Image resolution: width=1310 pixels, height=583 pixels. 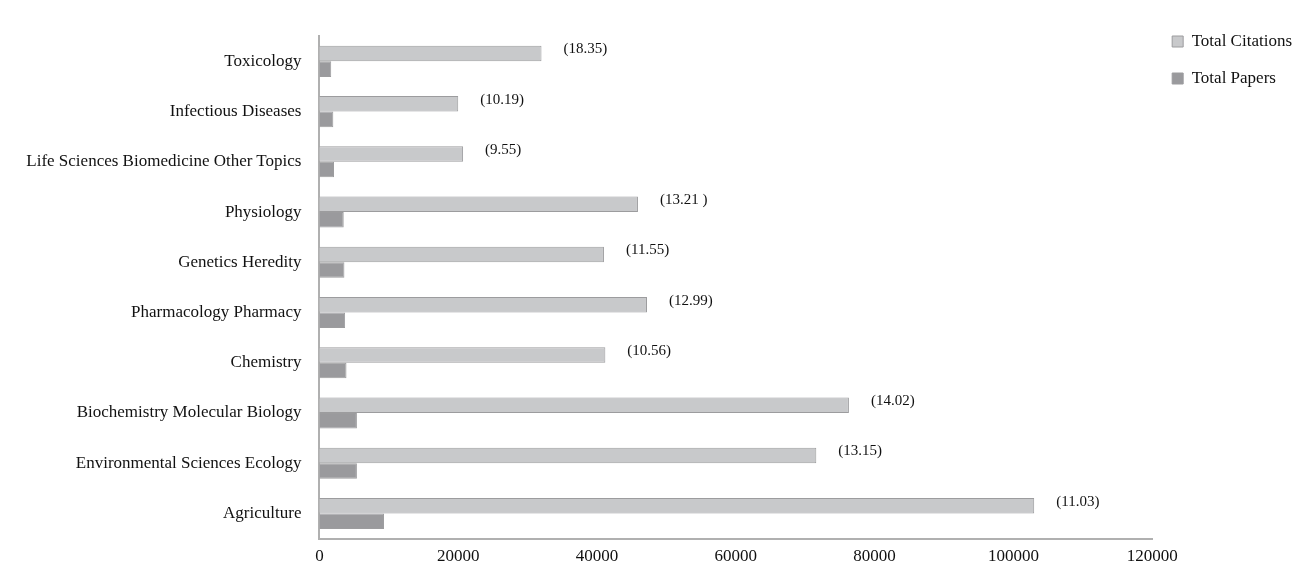 I want to click on x-tick-label: 120000, so click(x=1152, y=556).